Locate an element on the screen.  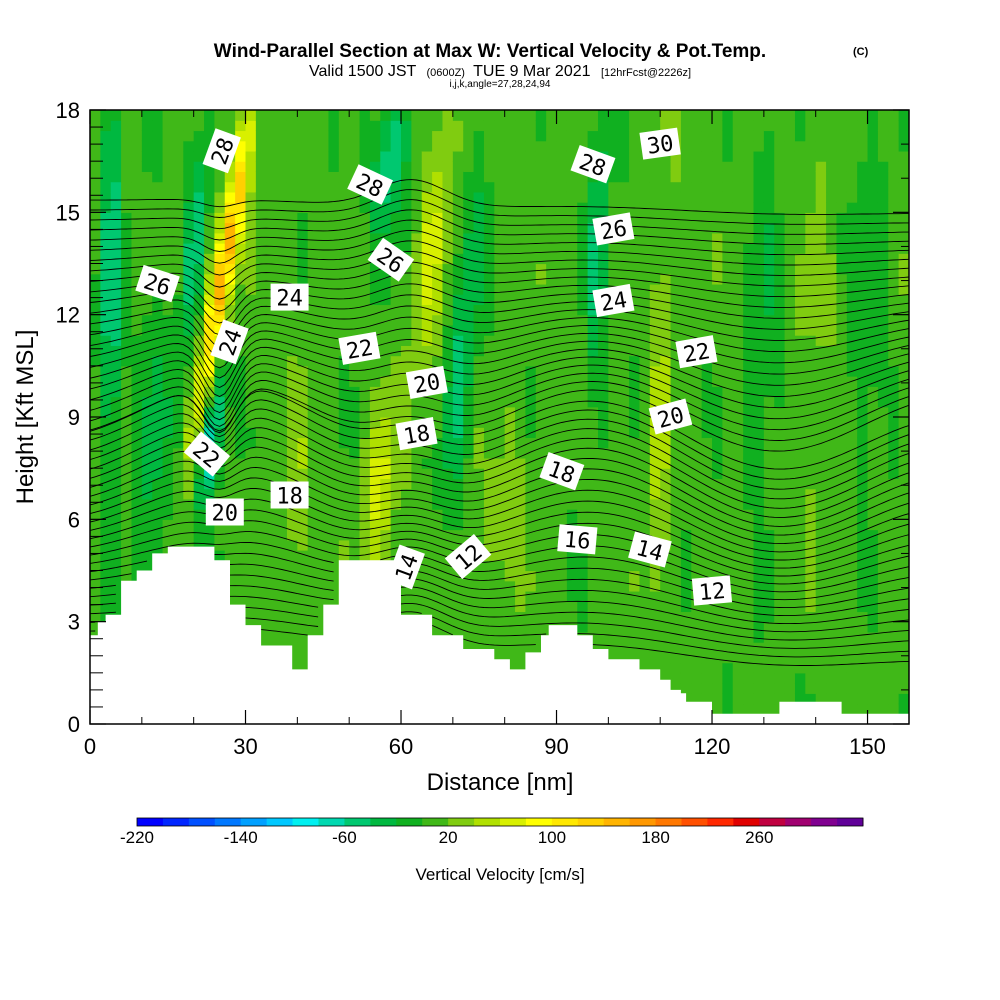
contour-label: 18 is located at coordinates (289, 495).